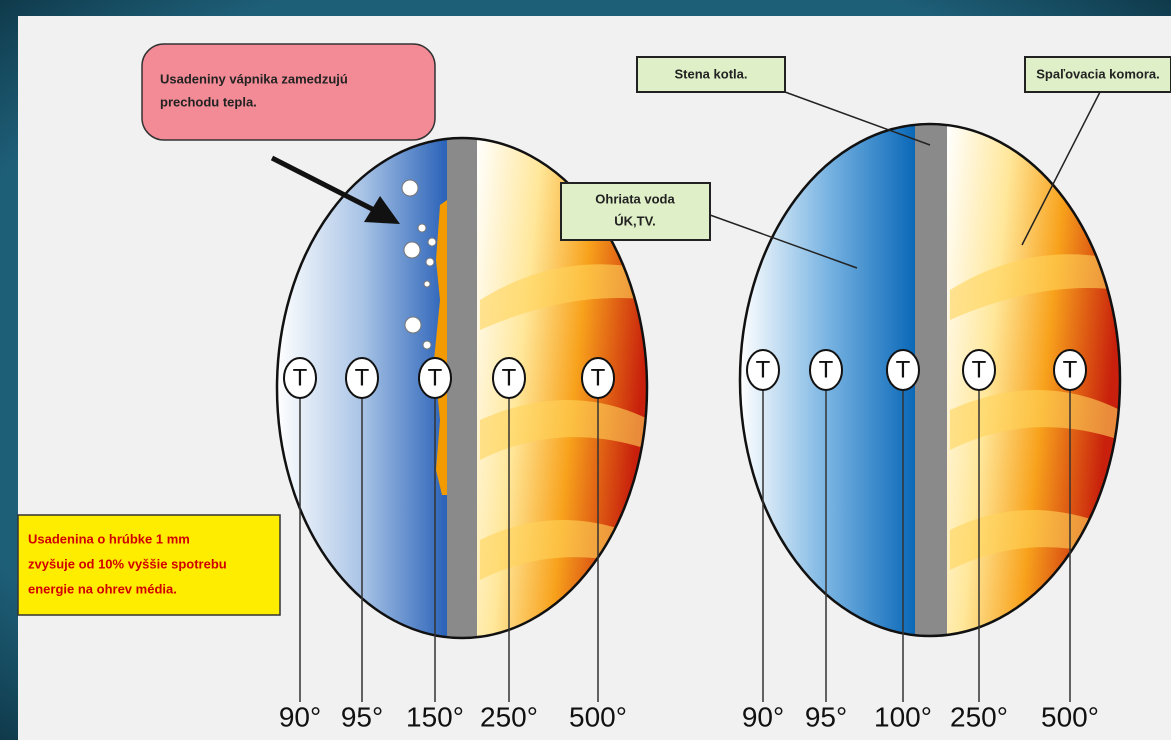  I want to click on water-label: Ohriata voda, so click(635, 198).